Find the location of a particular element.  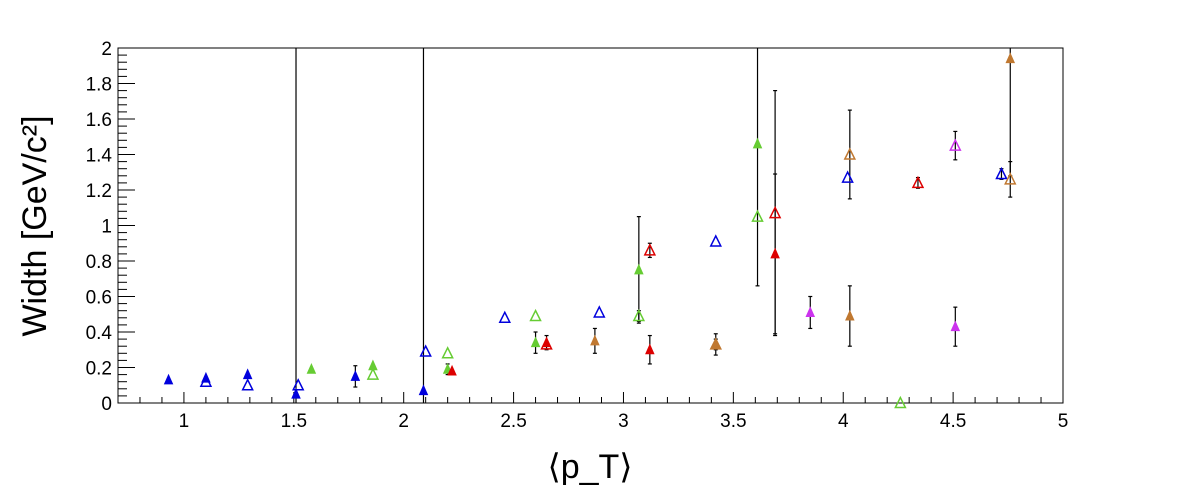

y-tick-label: 0.6 is located at coordinates (99, 298).